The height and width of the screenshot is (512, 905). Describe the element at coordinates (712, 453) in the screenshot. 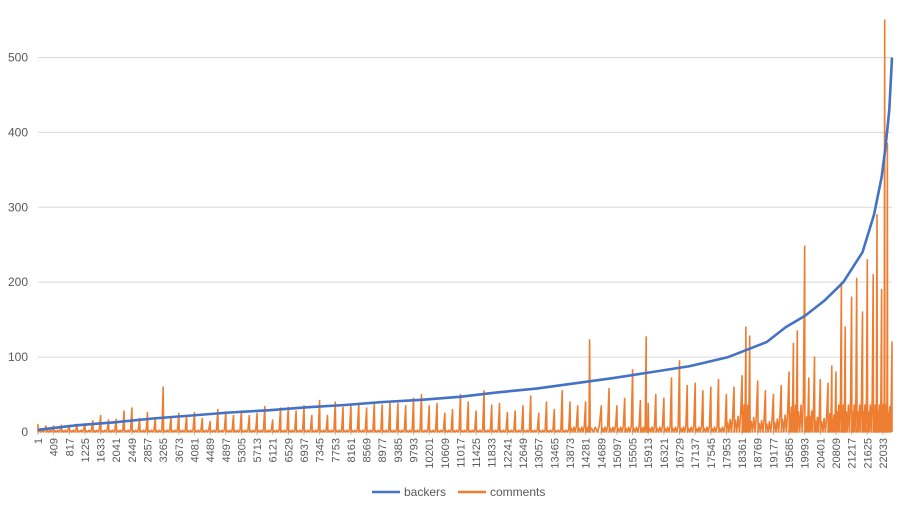

I see `x-tick-label: 17545` at that location.